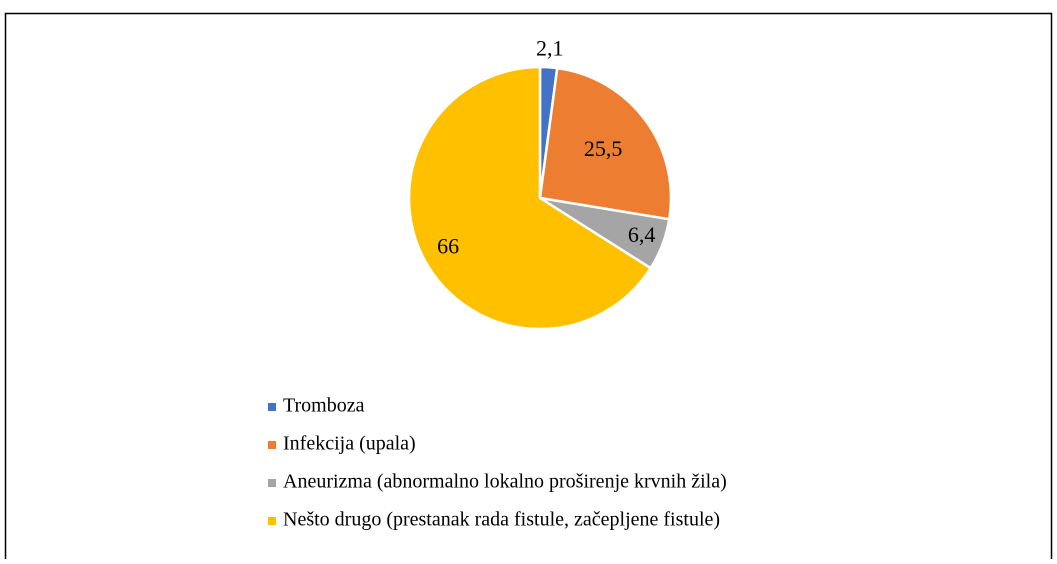  What do you see at coordinates (448, 246) in the screenshot?
I see `data-label: 66` at bounding box center [448, 246].